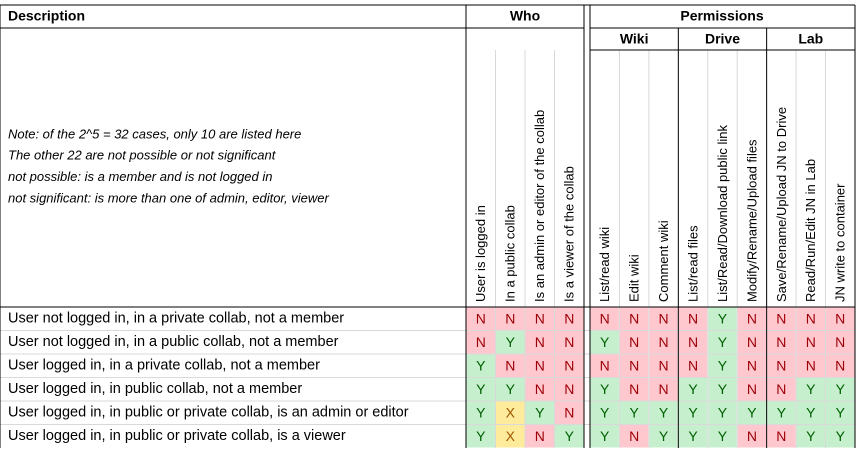 The height and width of the screenshot is (457, 858). What do you see at coordinates (634, 278) in the screenshot?
I see `column-header: Edit wiki` at bounding box center [634, 278].